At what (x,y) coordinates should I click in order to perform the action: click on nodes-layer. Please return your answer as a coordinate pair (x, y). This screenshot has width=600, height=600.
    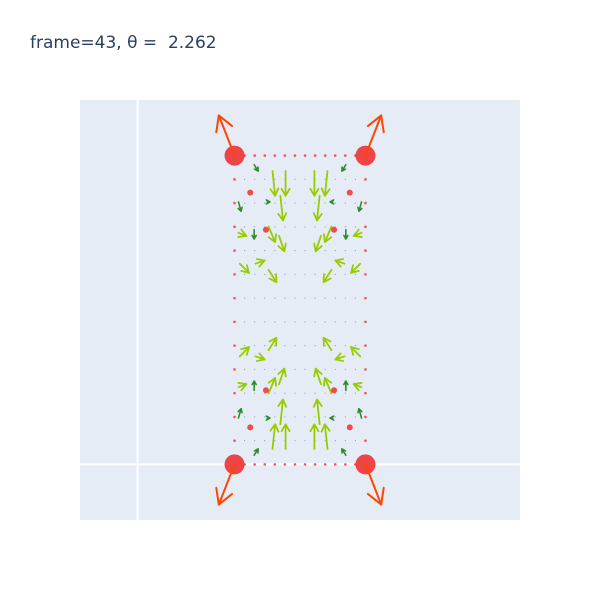
    Looking at the image, I should click on (300, 310).